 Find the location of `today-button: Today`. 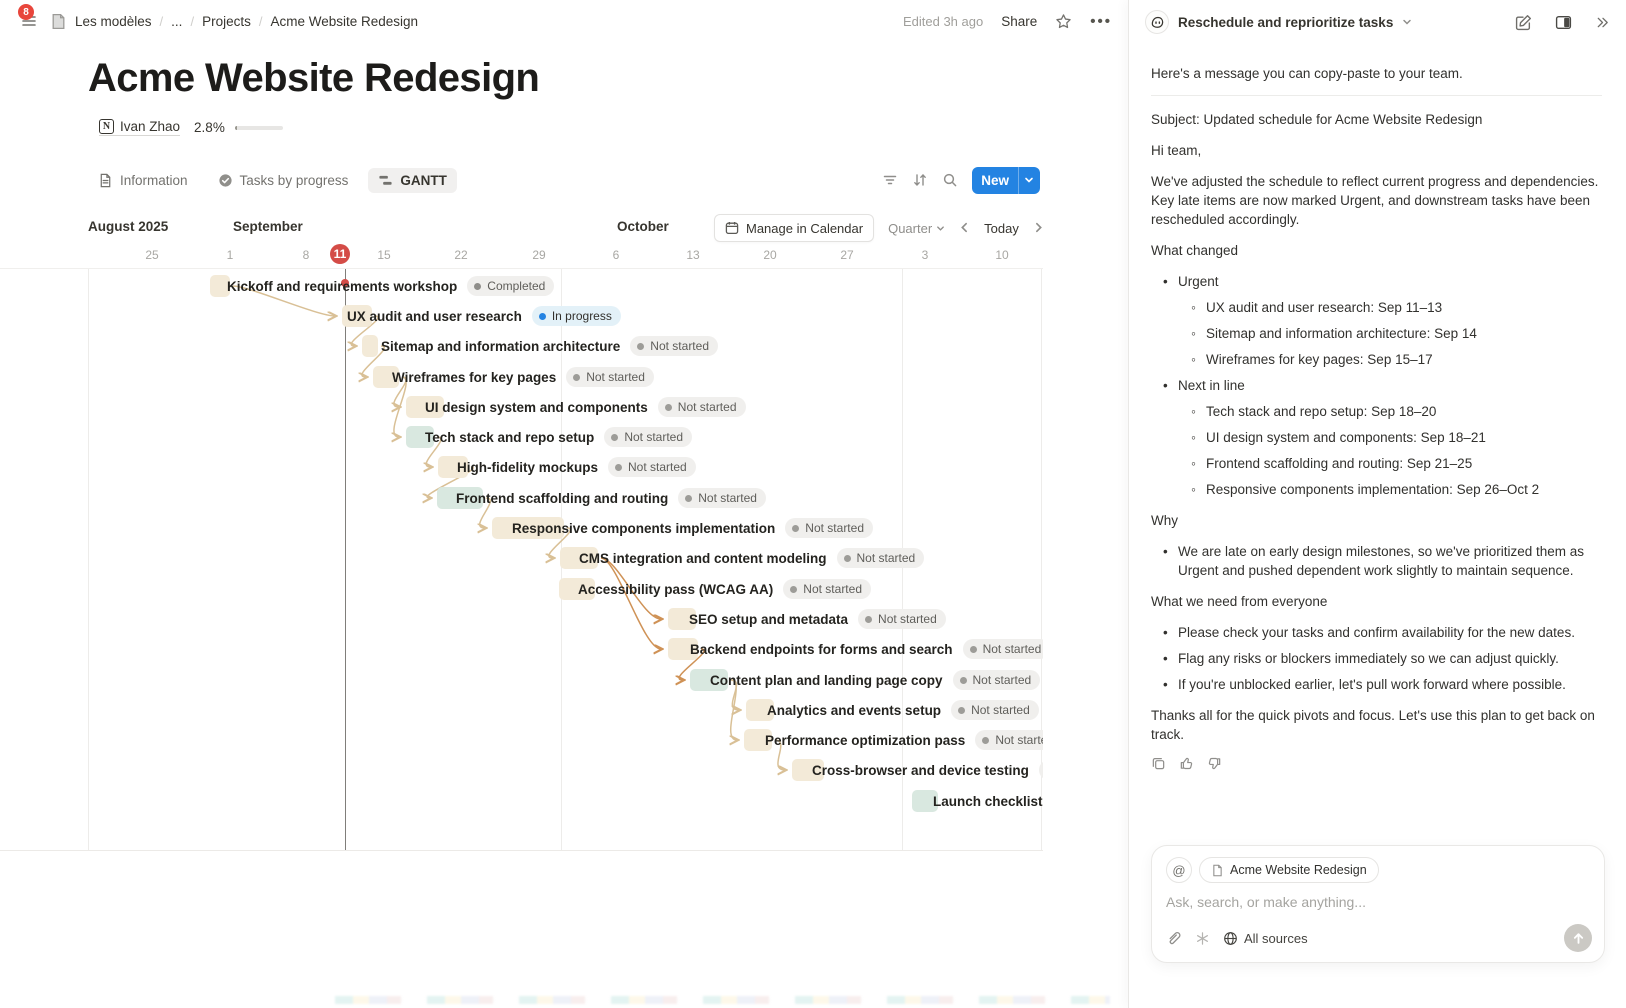

today-button: Today is located at coordinates (1001, 228).